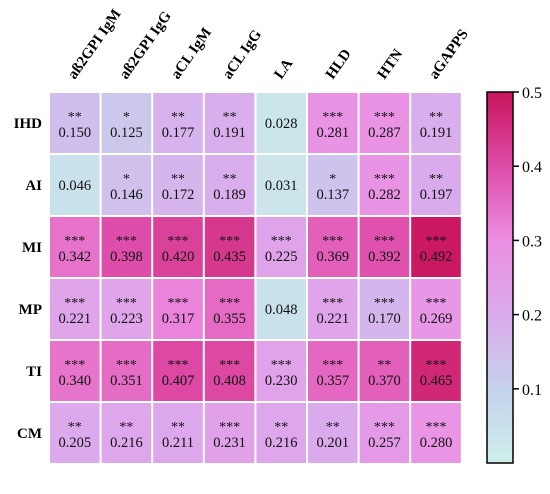 Image resolution: width=550 pixels, height=494 pixels. What do you see at coordinates (229, 319) in the screenshot?
I see `cell-value-label: 0.355` at bounding box center [229, 319].